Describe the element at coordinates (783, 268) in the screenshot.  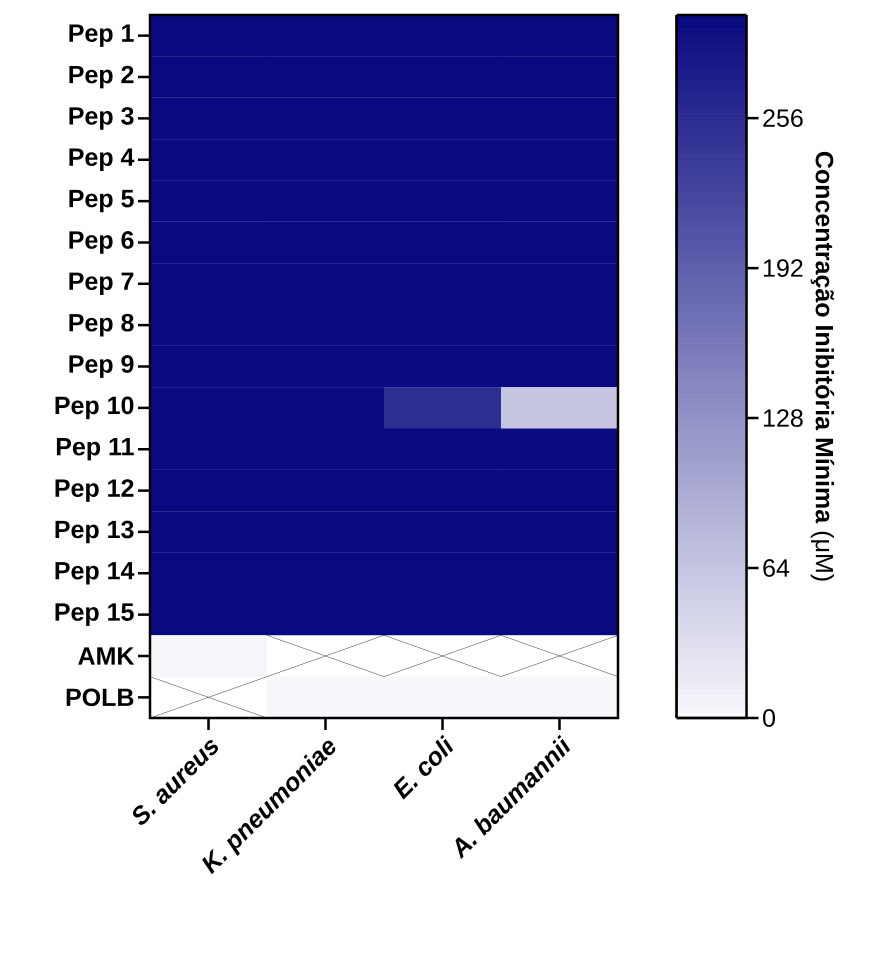
I see `color-bar-label: 192` at that location.